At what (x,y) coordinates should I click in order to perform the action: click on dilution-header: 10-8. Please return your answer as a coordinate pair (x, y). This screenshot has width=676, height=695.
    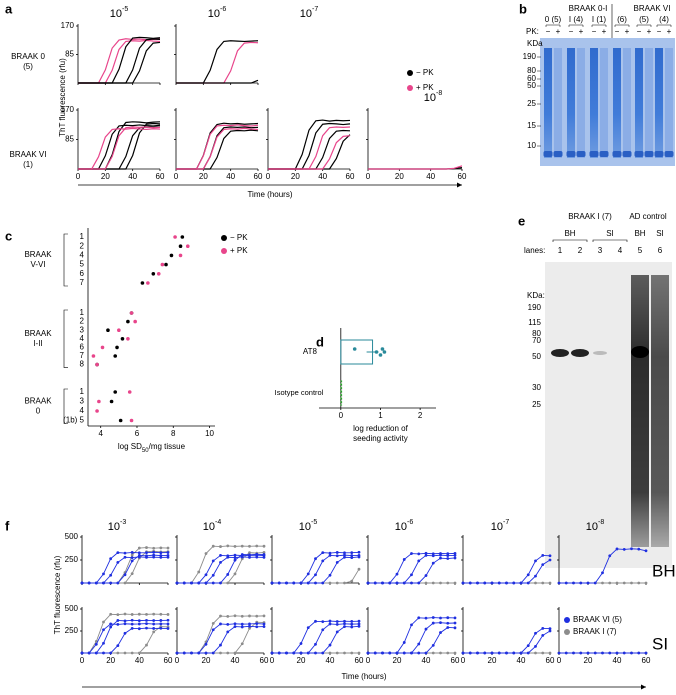
    Looking at the image, I should click on (433, 97).